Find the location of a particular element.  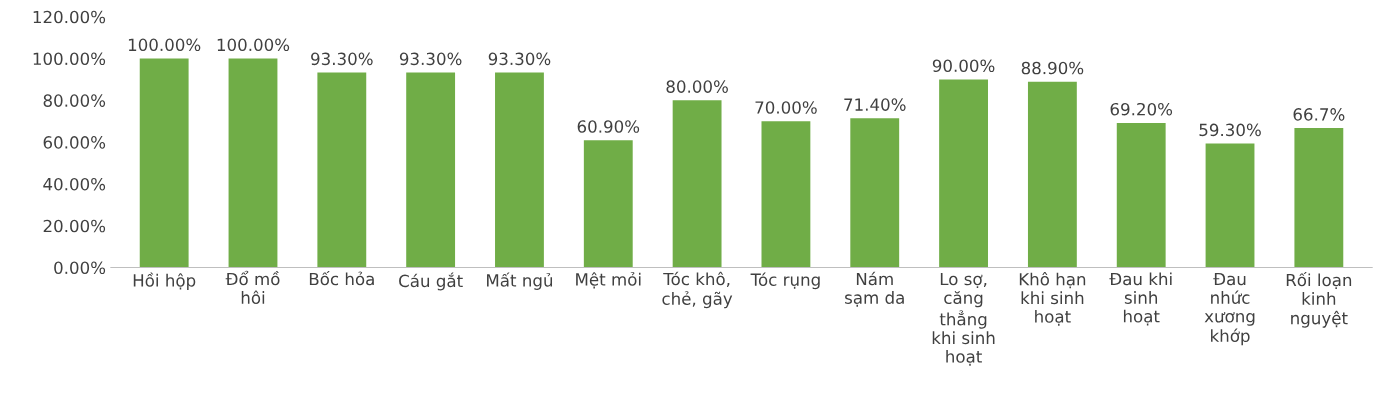

data-label: 71.40% is located at coordinates (875, 104).